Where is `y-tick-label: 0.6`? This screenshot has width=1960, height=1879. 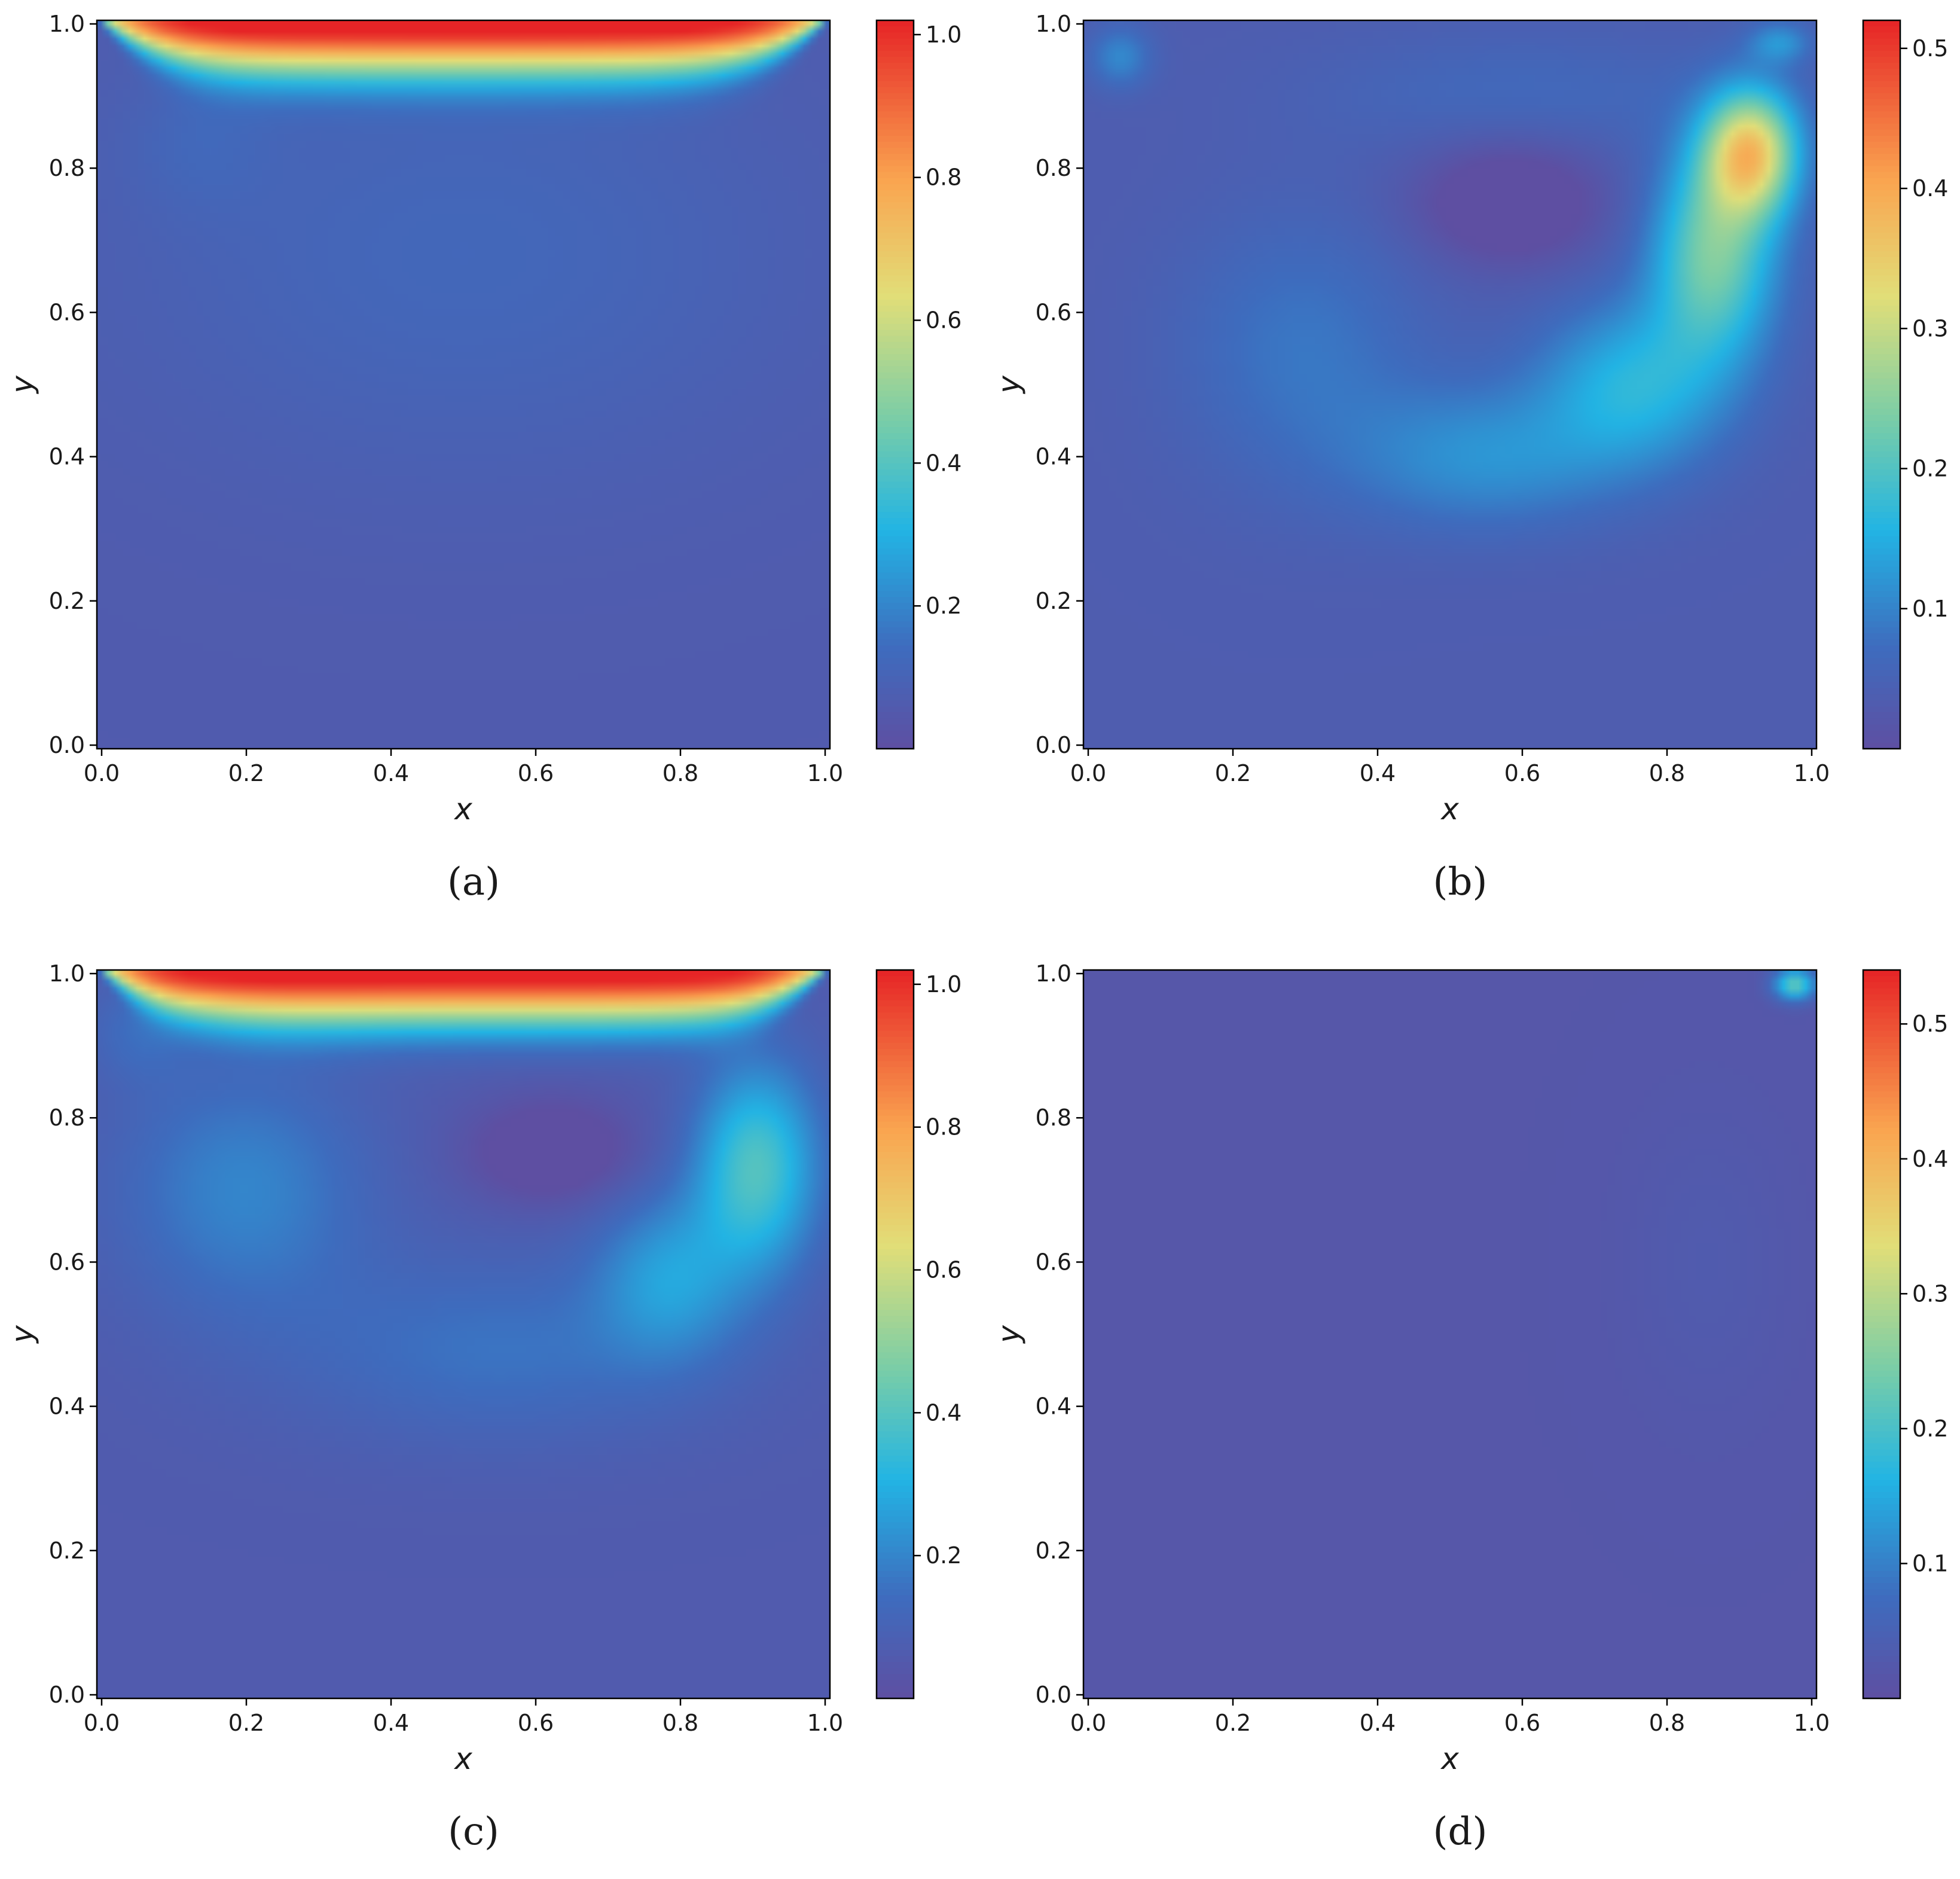 y-tick-label: 0.6 is located at coordinates (1053, 1262).